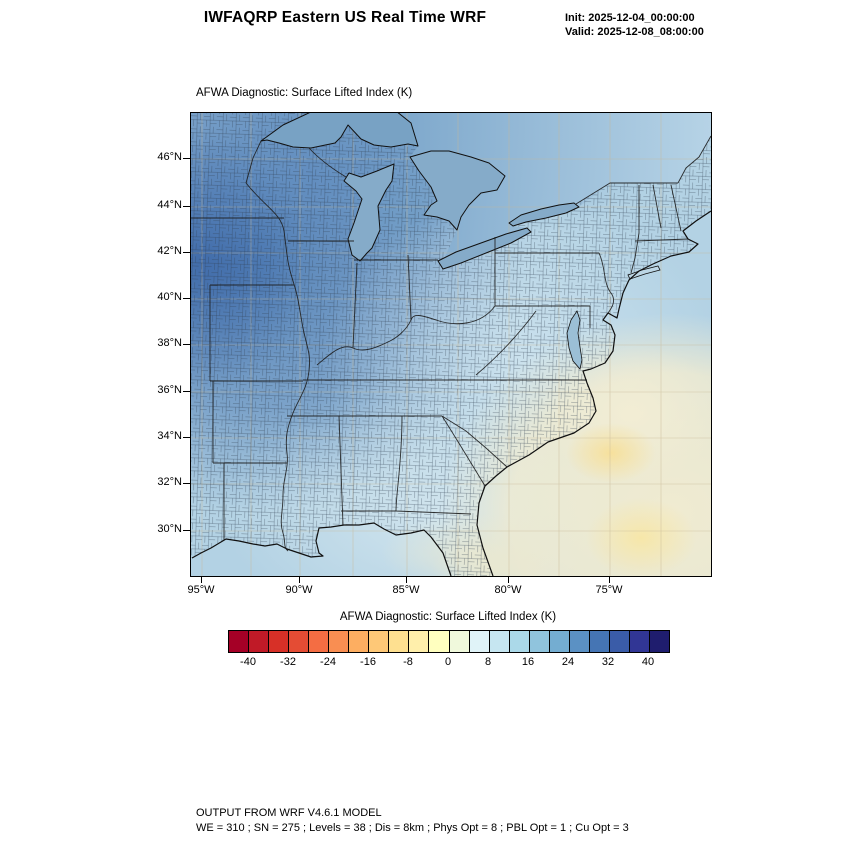 The width and height of the screenshot is (850, 850). Describe the element at coordinates (608, 662) in the screenshot. I see `colorbar-tick-label: 32` at that location.